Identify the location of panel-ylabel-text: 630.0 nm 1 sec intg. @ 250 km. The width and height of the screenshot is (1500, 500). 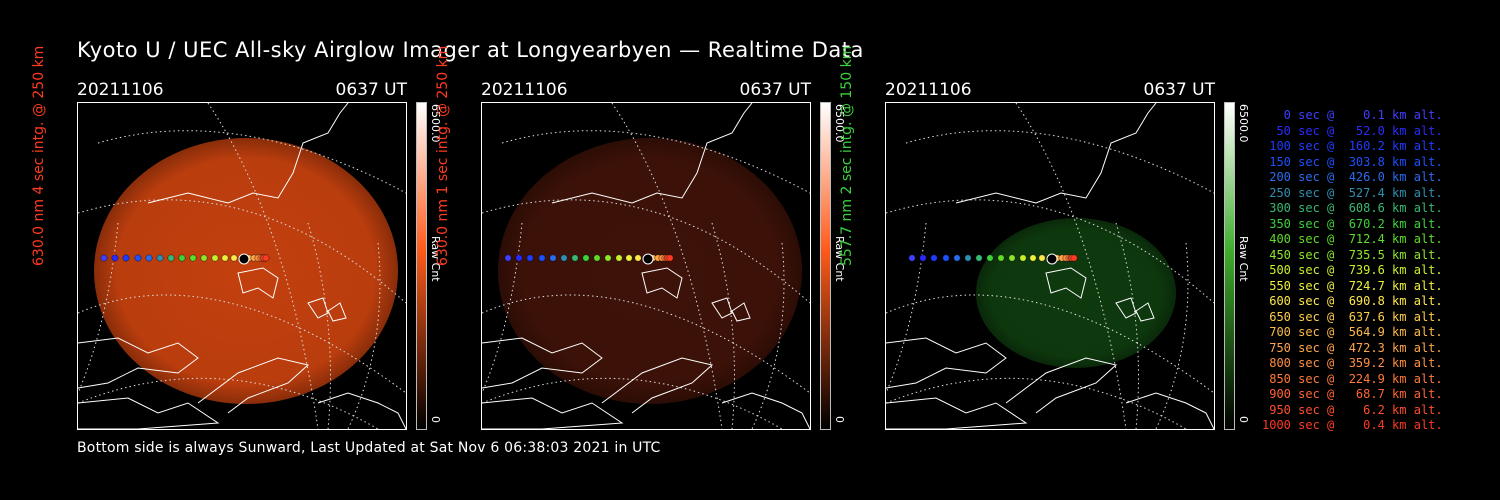
(443, 155).